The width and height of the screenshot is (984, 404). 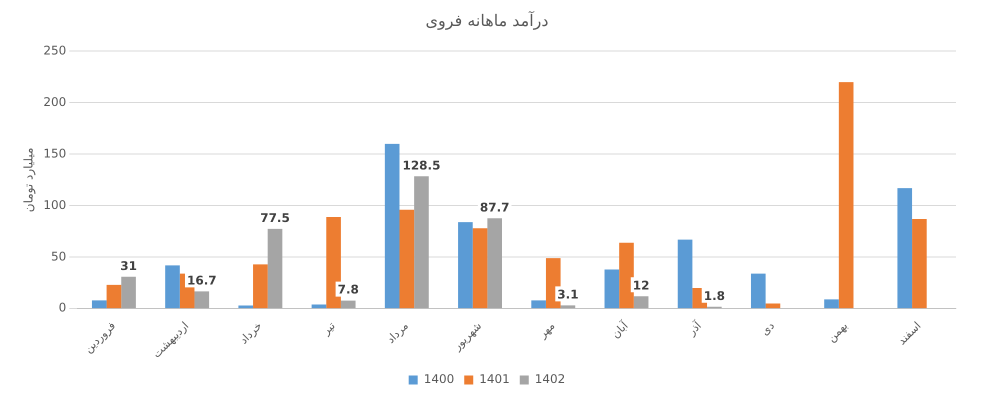 What do you see at coordinates (54, 205) in the screenshot?
I see `y-tick-label: 100` at bounding box center [54, 205].